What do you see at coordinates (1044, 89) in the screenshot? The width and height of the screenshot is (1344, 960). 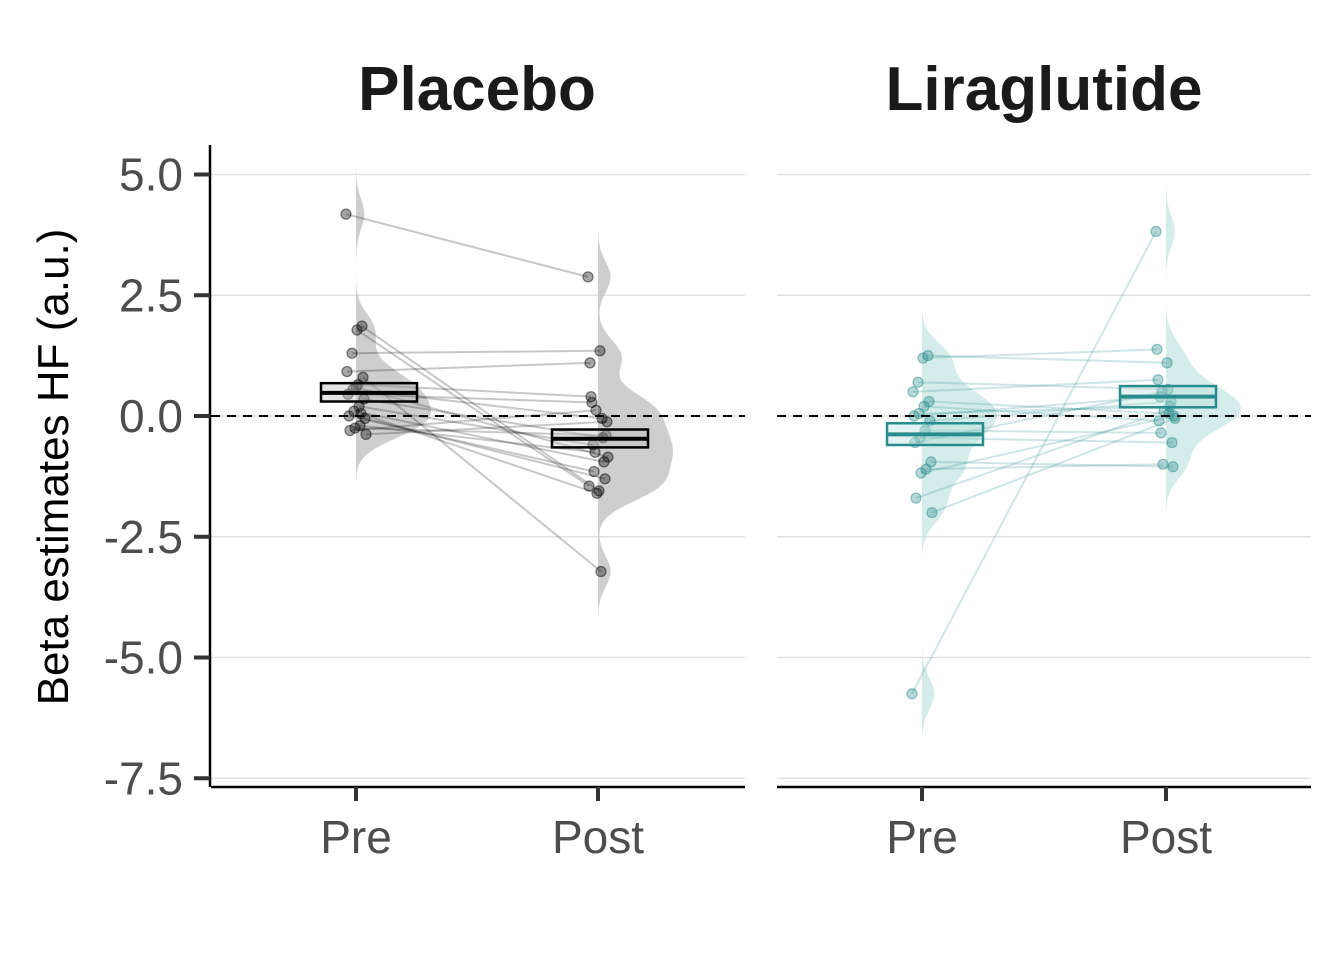 I see `panel-title-liraglutide: Liraglutide` at bounding box center [1044, 89].